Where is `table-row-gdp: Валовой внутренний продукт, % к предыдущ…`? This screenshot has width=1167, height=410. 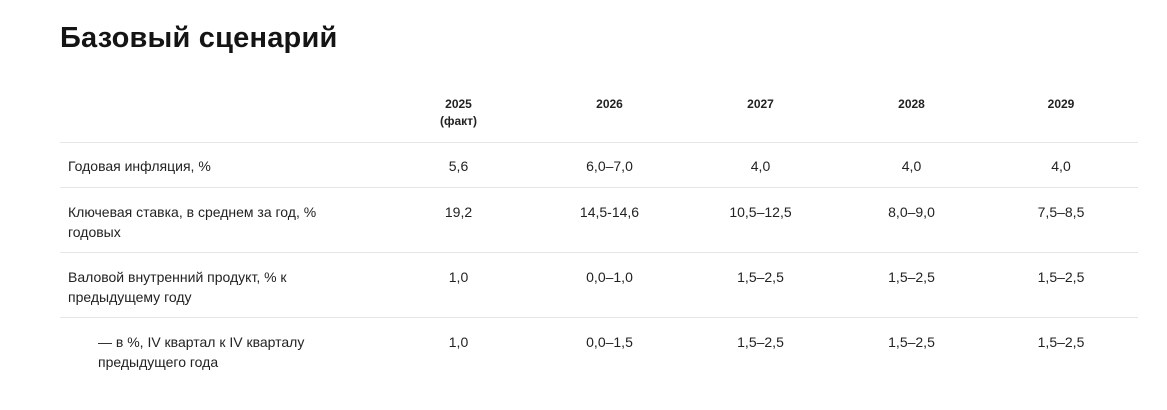
table-row-gdp: Валовой внутренний продукт, % к предыдущ… is located at coordinates (599, 285).